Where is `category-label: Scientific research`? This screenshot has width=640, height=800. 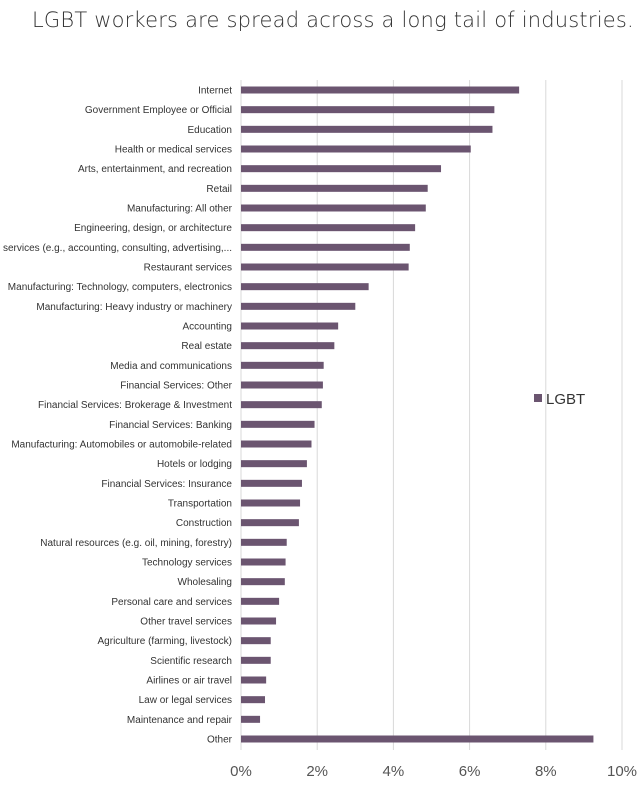 category-label: Scientific research is located at coordinates (191, 661).